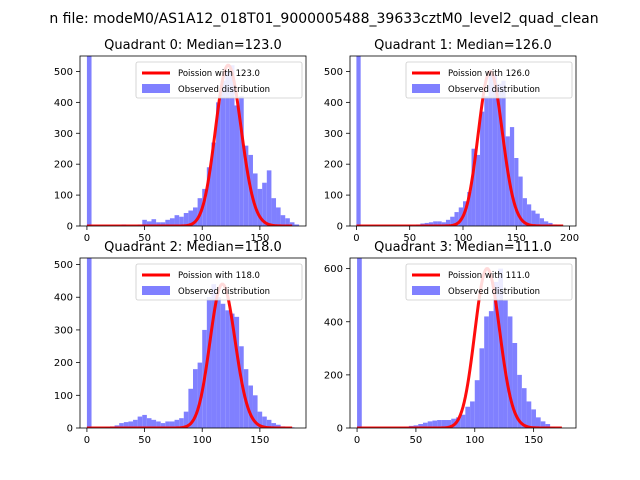  What do you see at coordinates (63, 265) in the screenshot?
I see `y-tick-label: 500` at bounding box center [63, 265].